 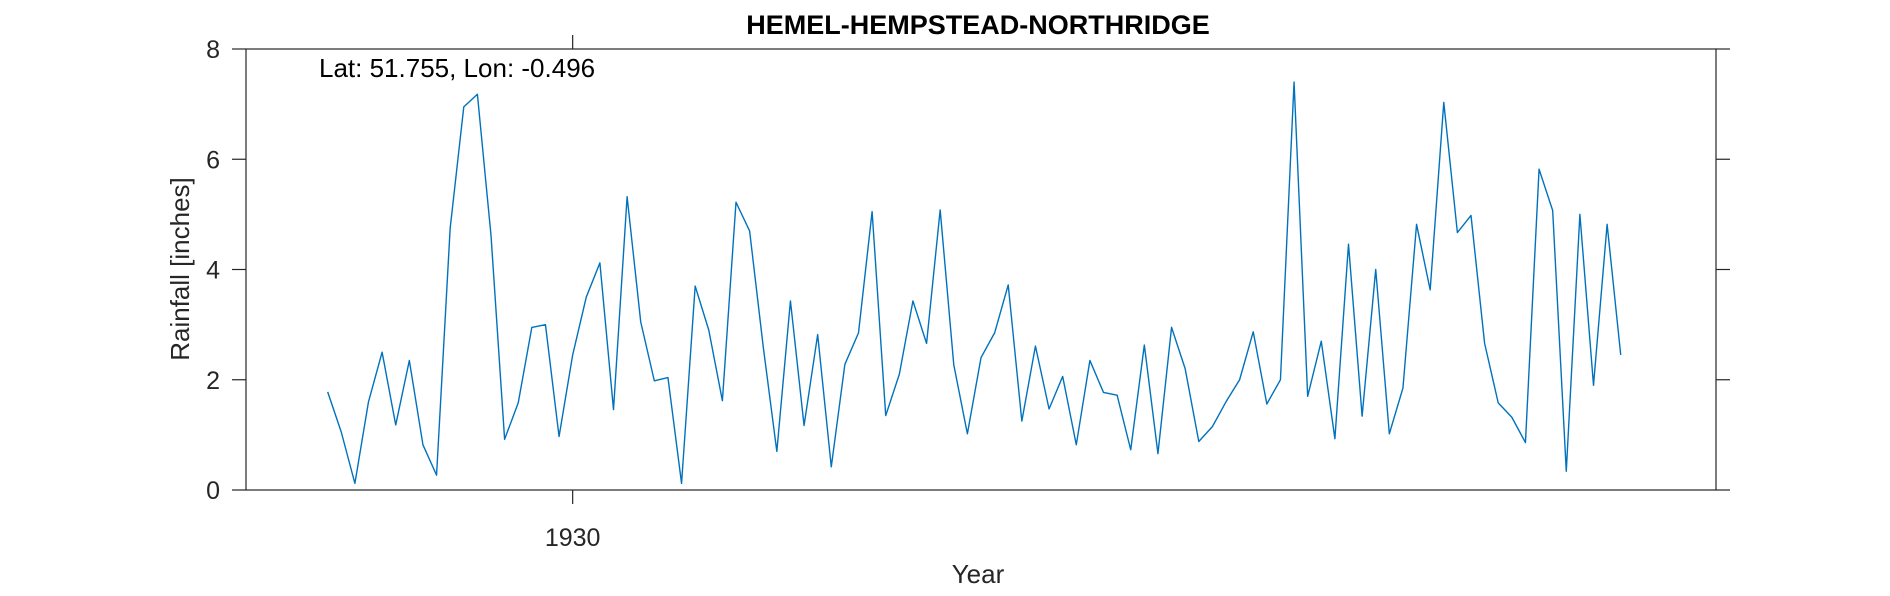 I want to click on station-location-annotation: Lat: 51.755, Lon: -0.496, so click(x=457, y=68).